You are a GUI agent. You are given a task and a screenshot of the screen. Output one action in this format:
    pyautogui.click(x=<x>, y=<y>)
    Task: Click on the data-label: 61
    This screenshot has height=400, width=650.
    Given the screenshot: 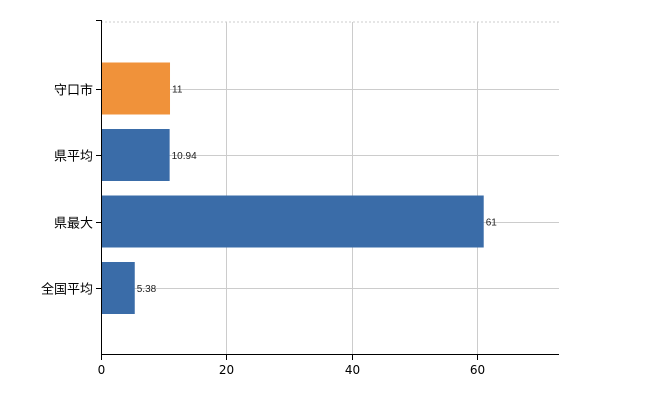 What is the action you would take?
    pyautogui.click(x=492, y=223)
    